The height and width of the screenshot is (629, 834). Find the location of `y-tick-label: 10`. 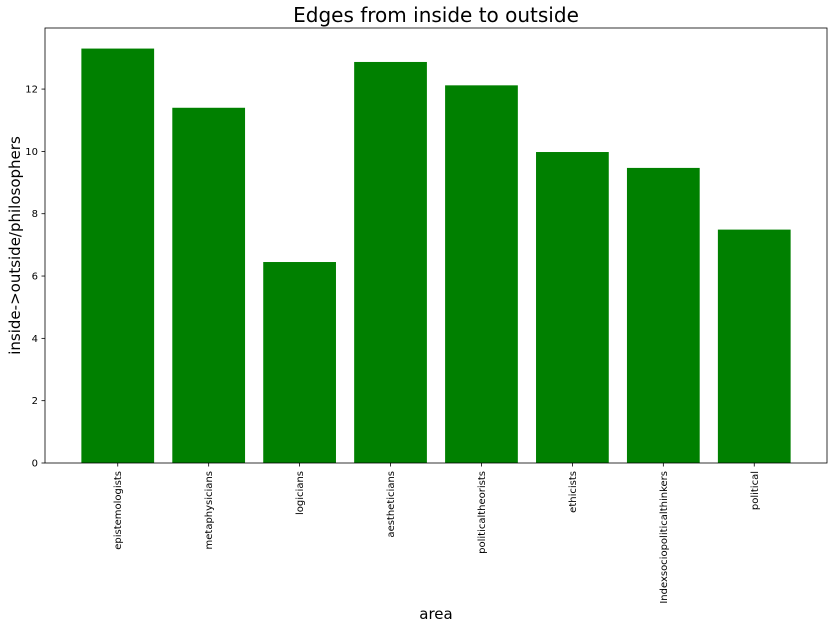

y-tick-label: 10 is located at coordinates (31, 152).